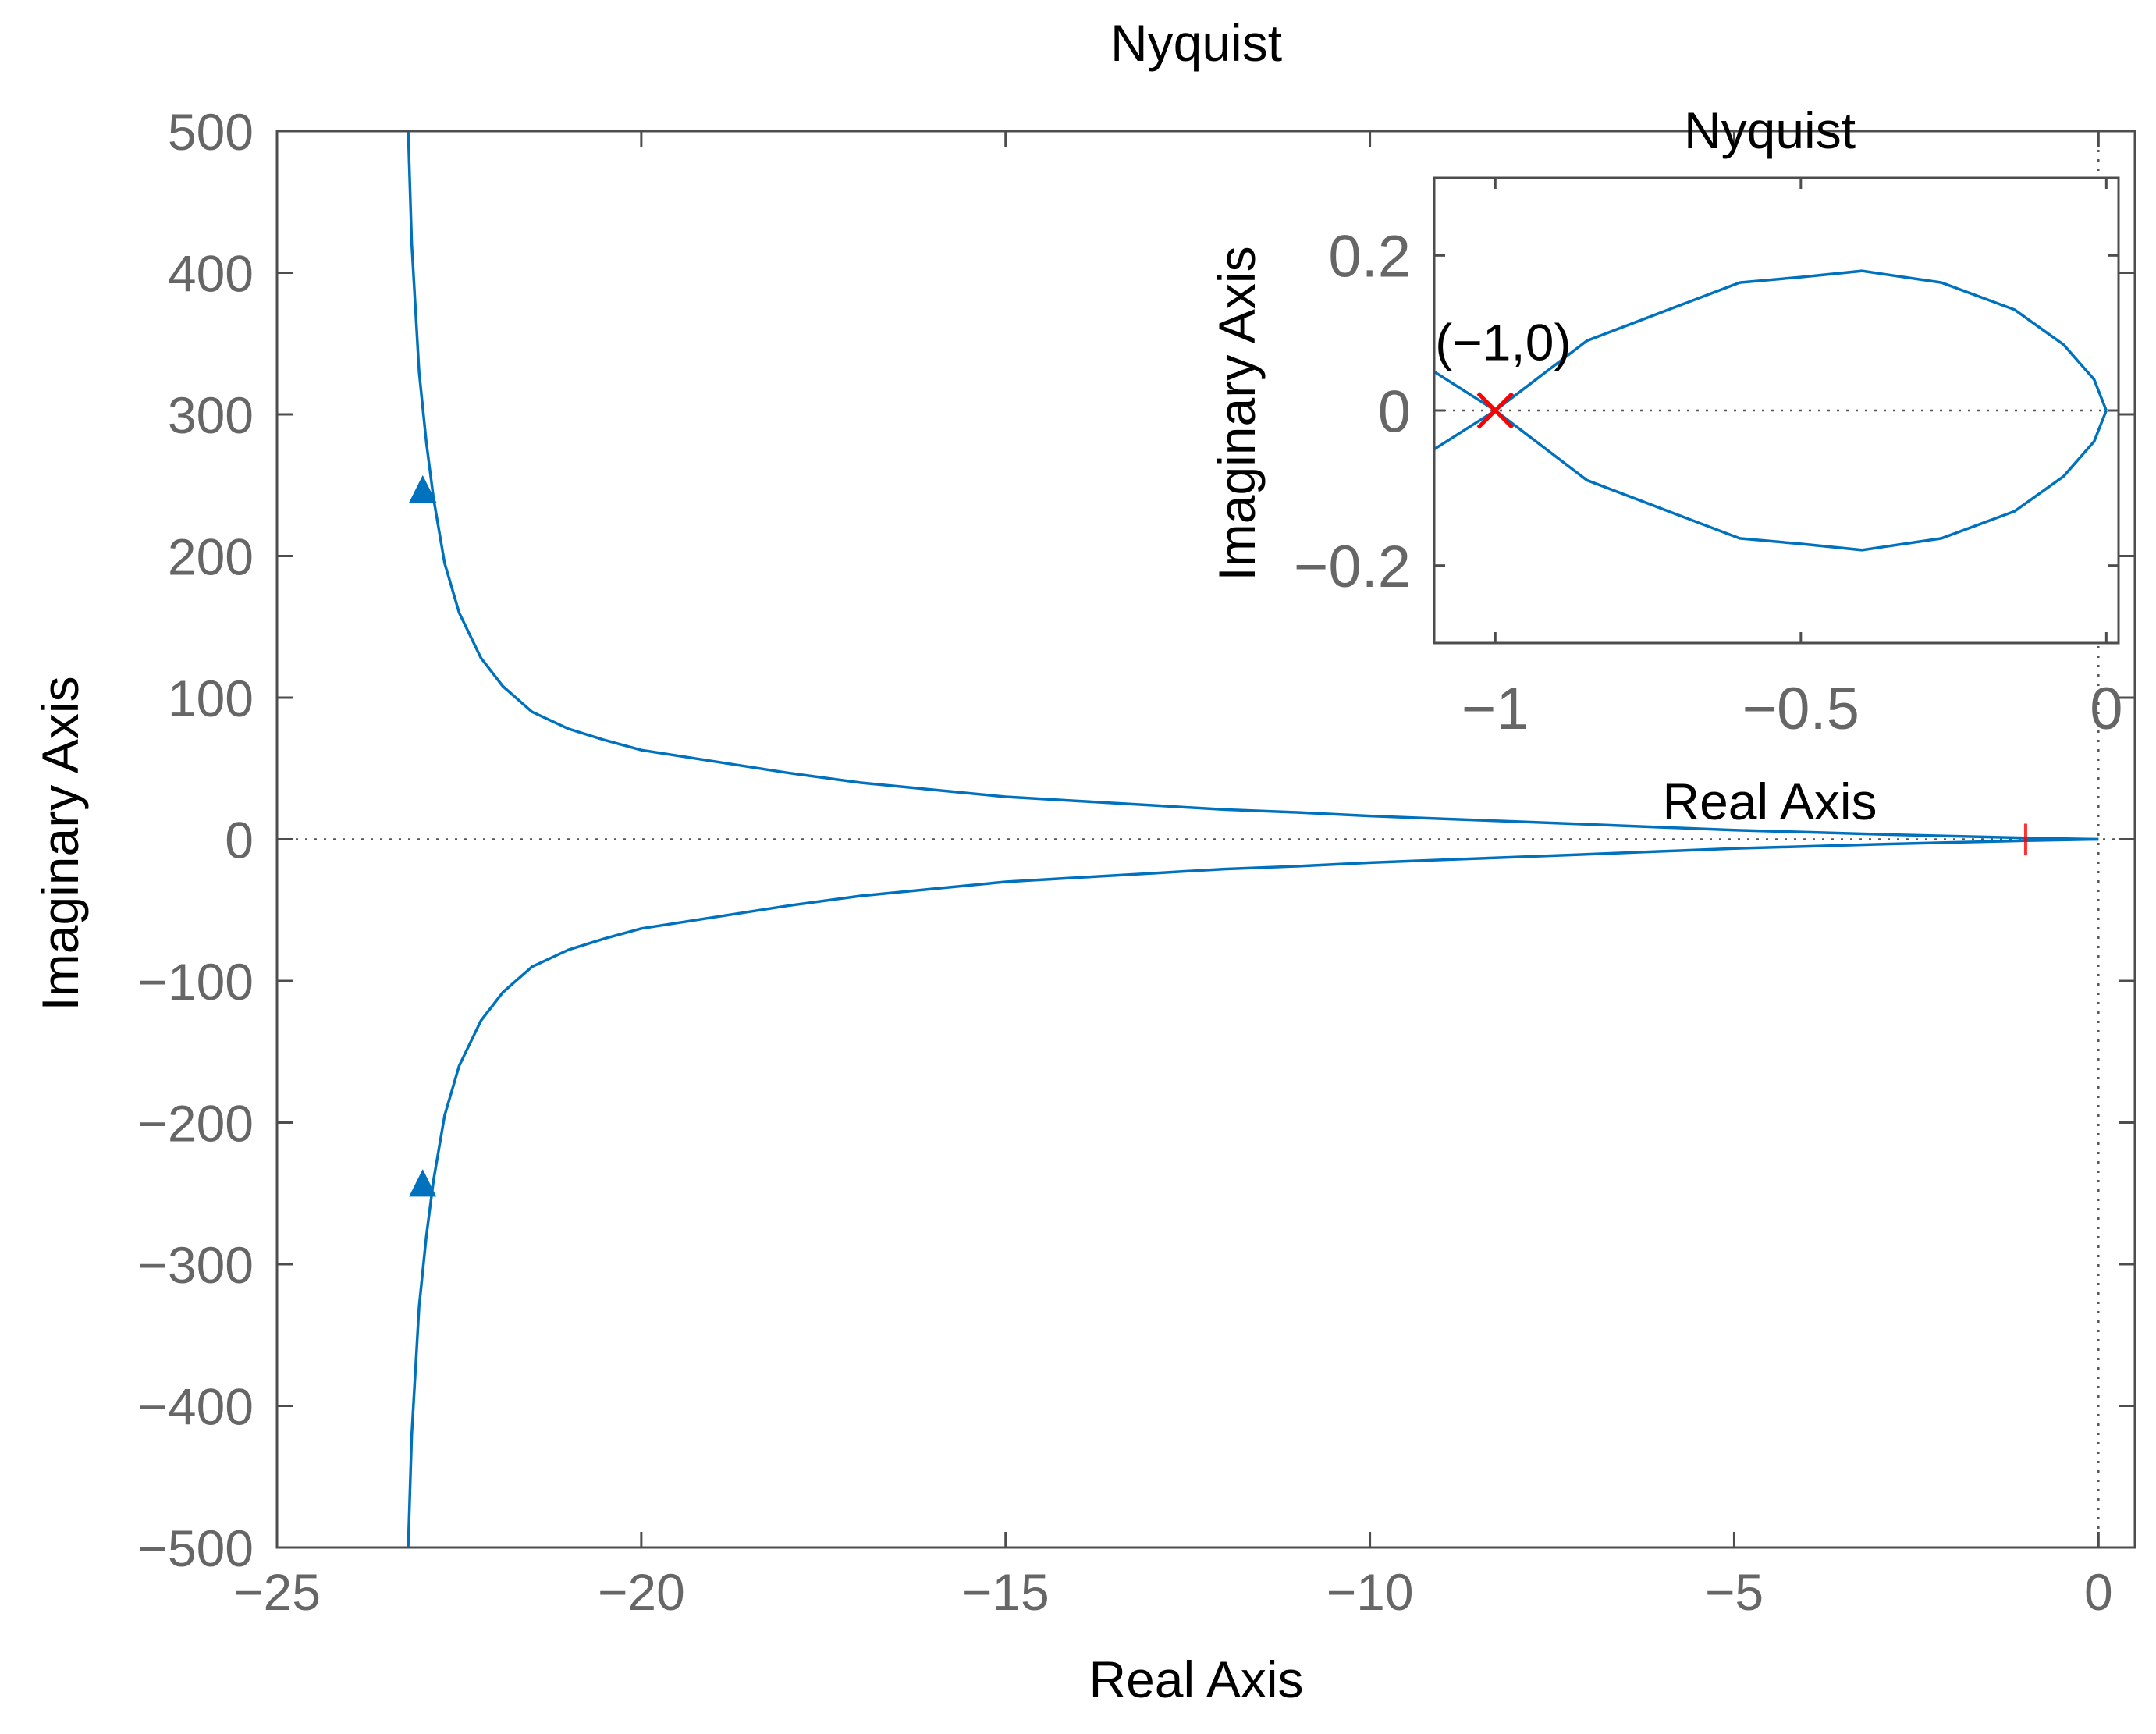 The image size is (2156, 1734). I want to click on y-tick-label: 100, so click(211, 698).